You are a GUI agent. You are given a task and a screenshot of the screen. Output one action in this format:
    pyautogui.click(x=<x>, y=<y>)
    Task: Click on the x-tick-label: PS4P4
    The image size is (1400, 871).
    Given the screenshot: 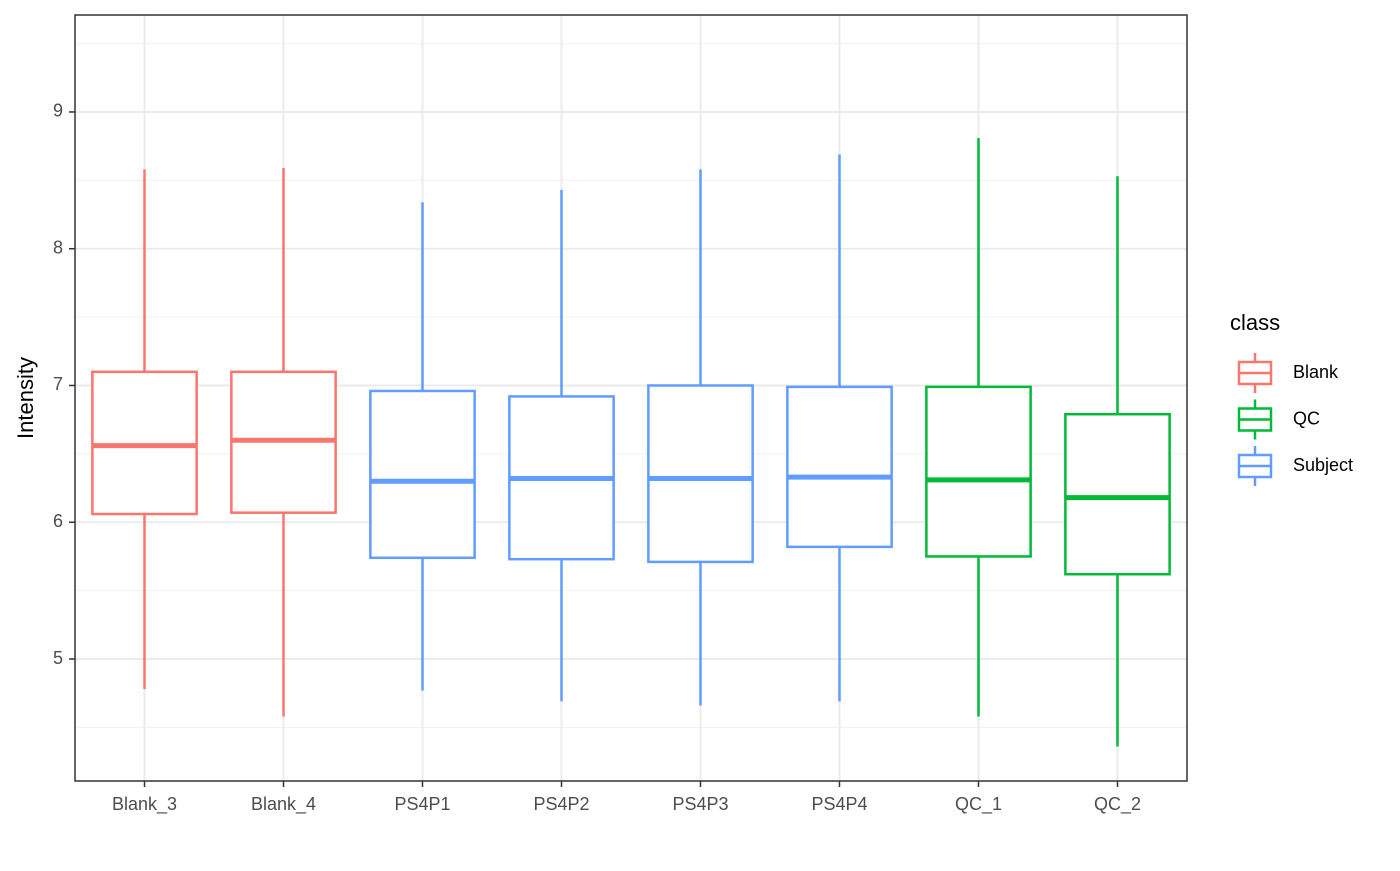 What is the action you would take?
    pyautogui.click(x=839, y=804)
    